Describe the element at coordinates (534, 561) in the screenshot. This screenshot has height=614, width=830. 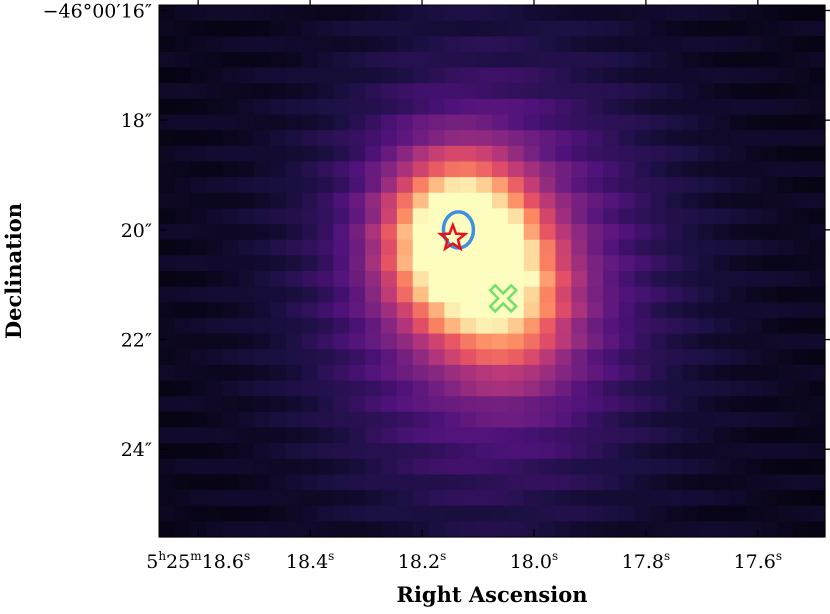
I see `x-tick-label: 18.0s​` at that location.